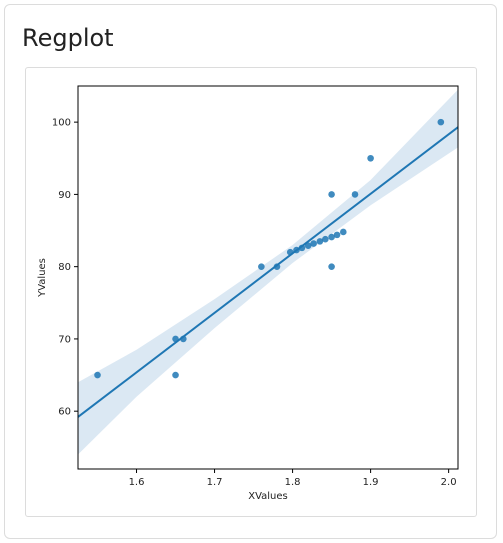 The image size is (503, 543). I want to click on x-tick-label: 1.6, so click(137, 482).